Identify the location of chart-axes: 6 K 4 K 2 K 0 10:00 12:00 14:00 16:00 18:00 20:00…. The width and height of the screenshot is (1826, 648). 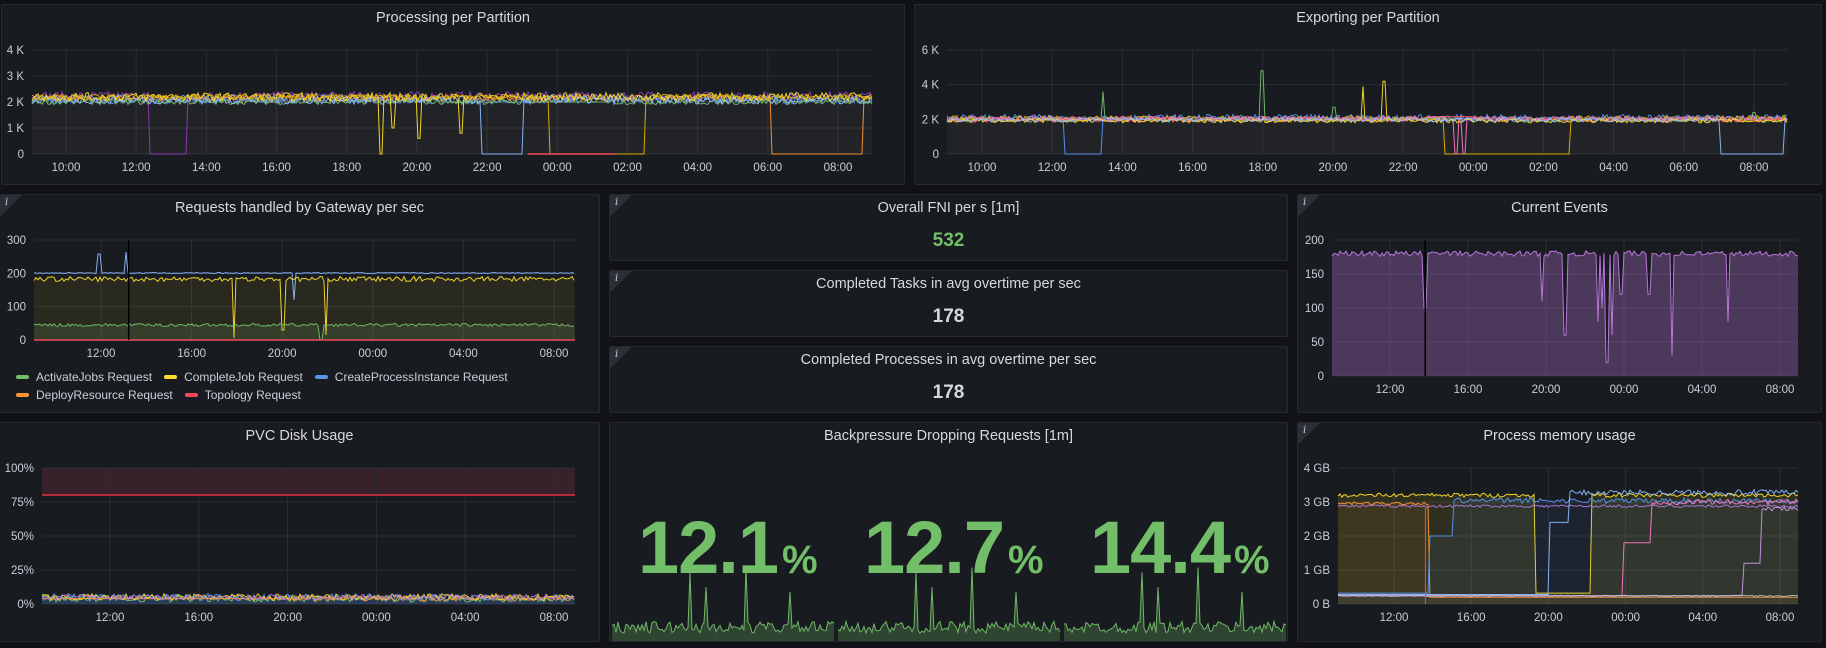
(1355, 109).